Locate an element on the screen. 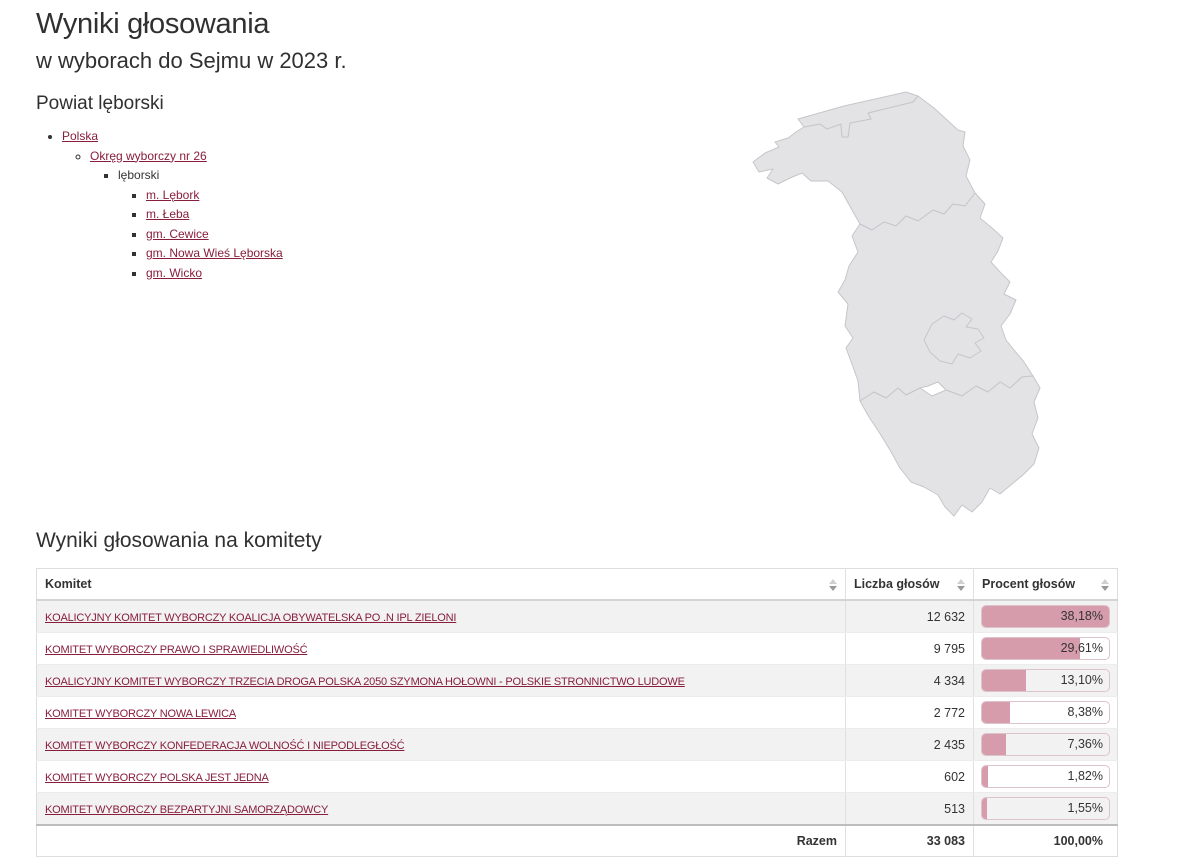  breadcrumb-link-okreg: Okręg wyborczy nr 26 is located at coordinates (148, 155).